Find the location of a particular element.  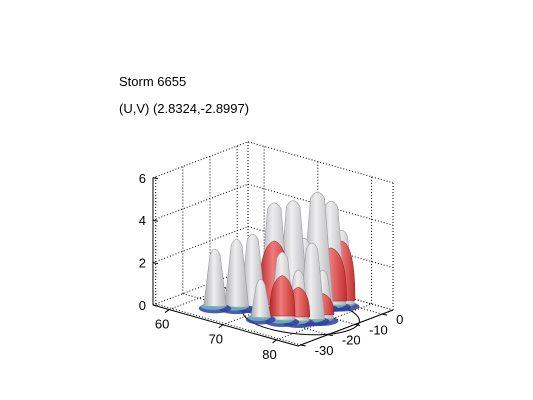

x-tick-label: 80 is located at coordinates (269, 354).